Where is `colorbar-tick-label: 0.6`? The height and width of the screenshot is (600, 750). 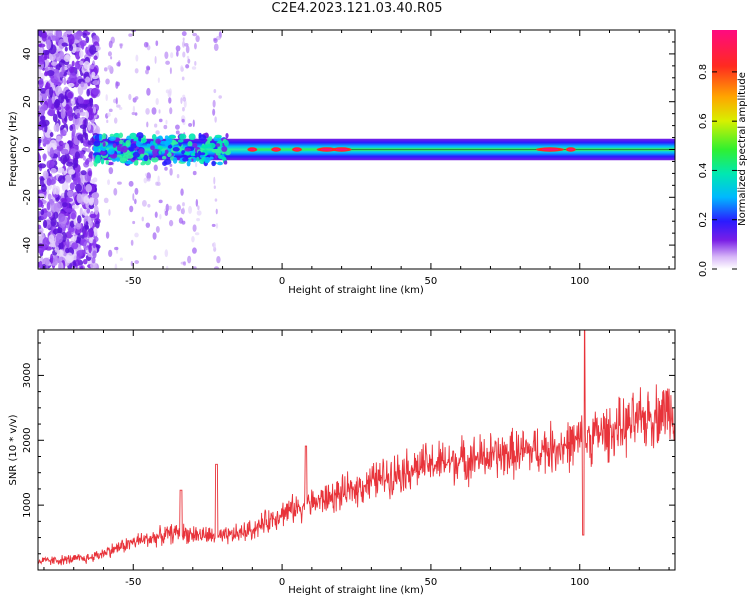
colorbar-tick-label: 0.6 is located at coordinates (703, 121).